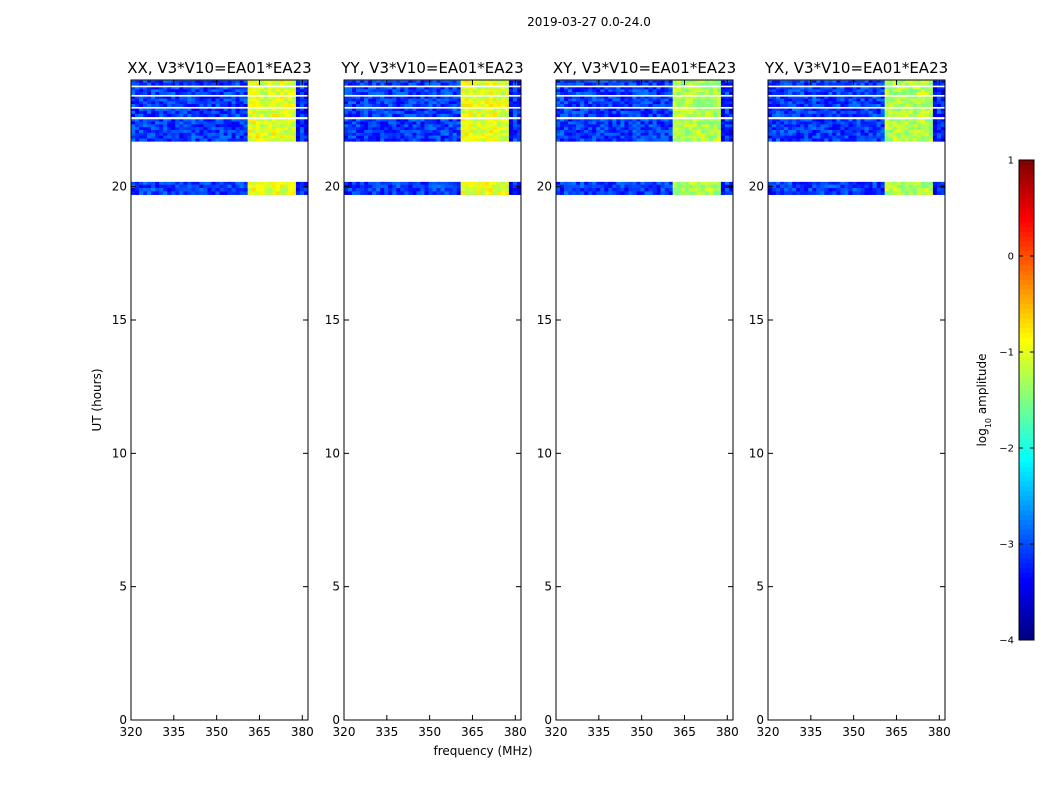  What do you see at coordinates (386, 732) in the screenshot?
I see `x-tick-label: 335` at bounding box center [386, 732].